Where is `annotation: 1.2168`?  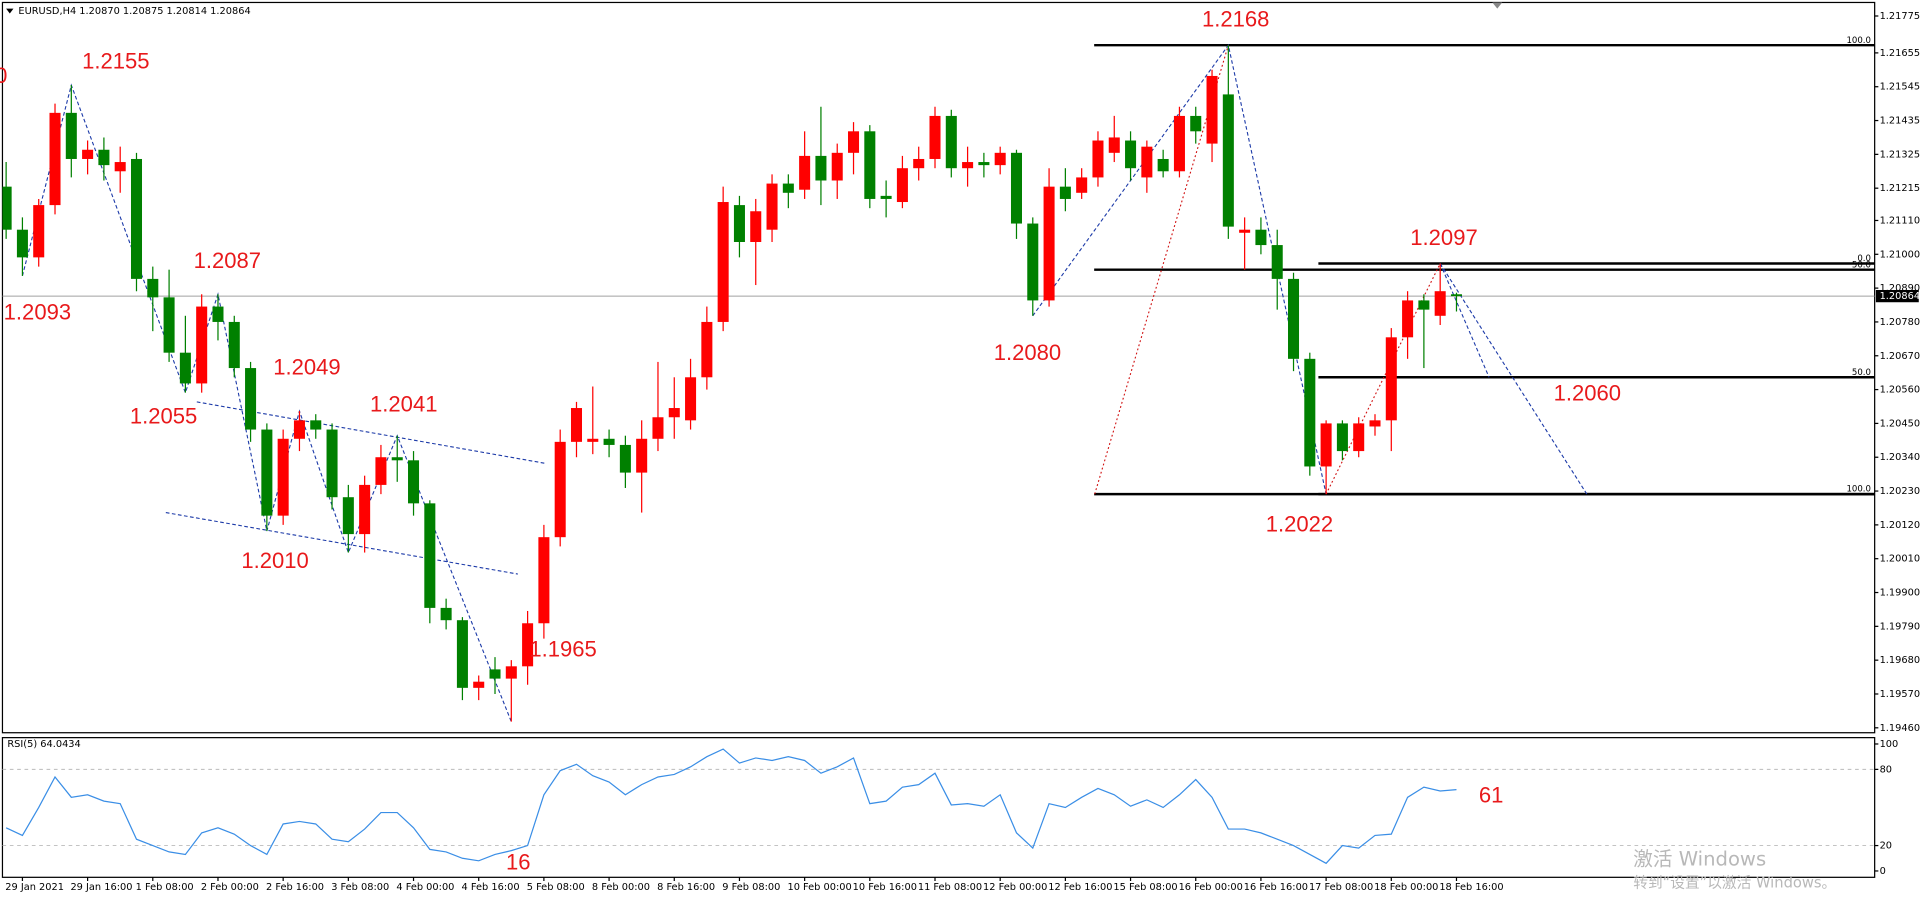
annotation: 1.2168 is located at coordinates (1235, 19).